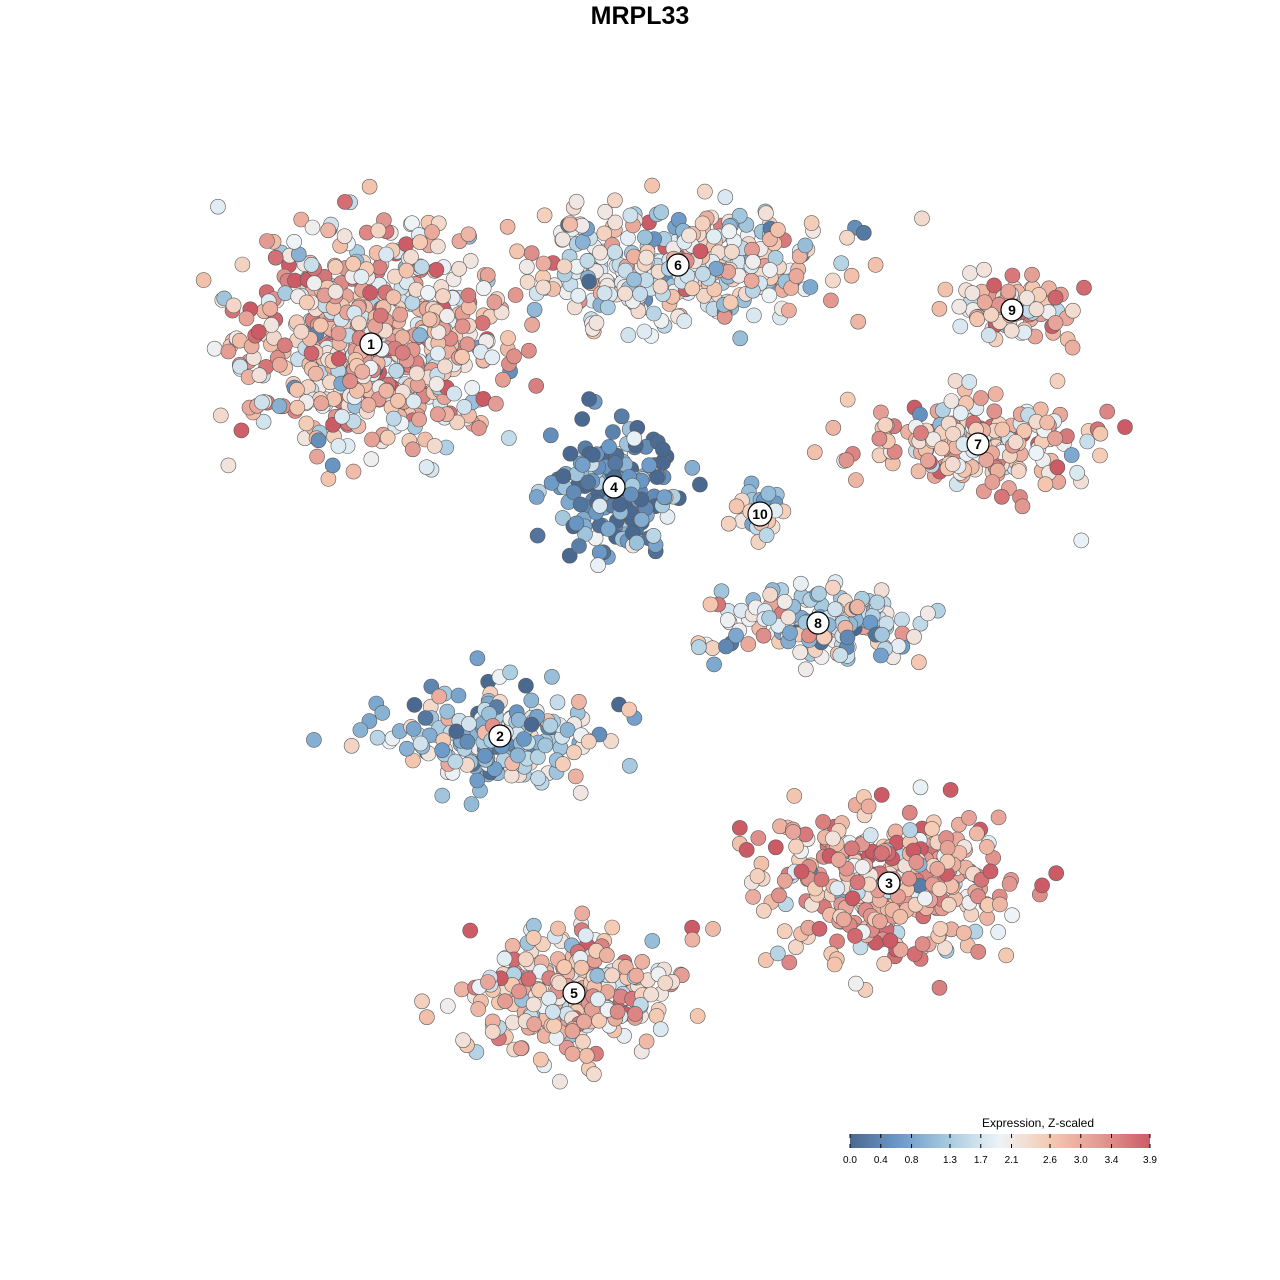 This screenshot has width=1280, height=1280. Describe the element at coordinates (574, 993) in the screenshot. I see `cluster-label-text: 5` at that location.